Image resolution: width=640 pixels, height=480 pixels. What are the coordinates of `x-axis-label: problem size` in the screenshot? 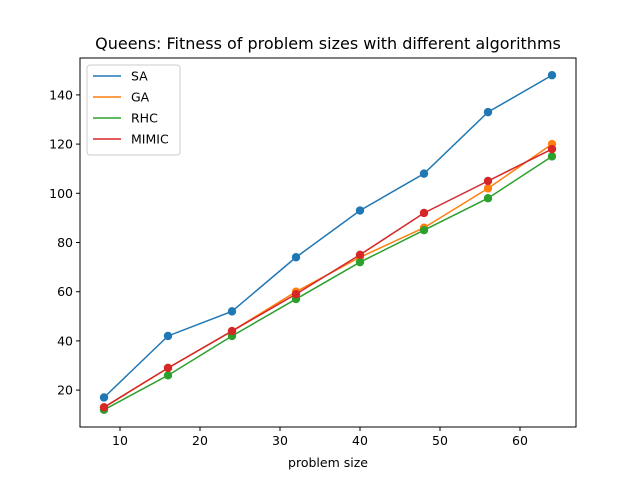 It's located at (328, 462).